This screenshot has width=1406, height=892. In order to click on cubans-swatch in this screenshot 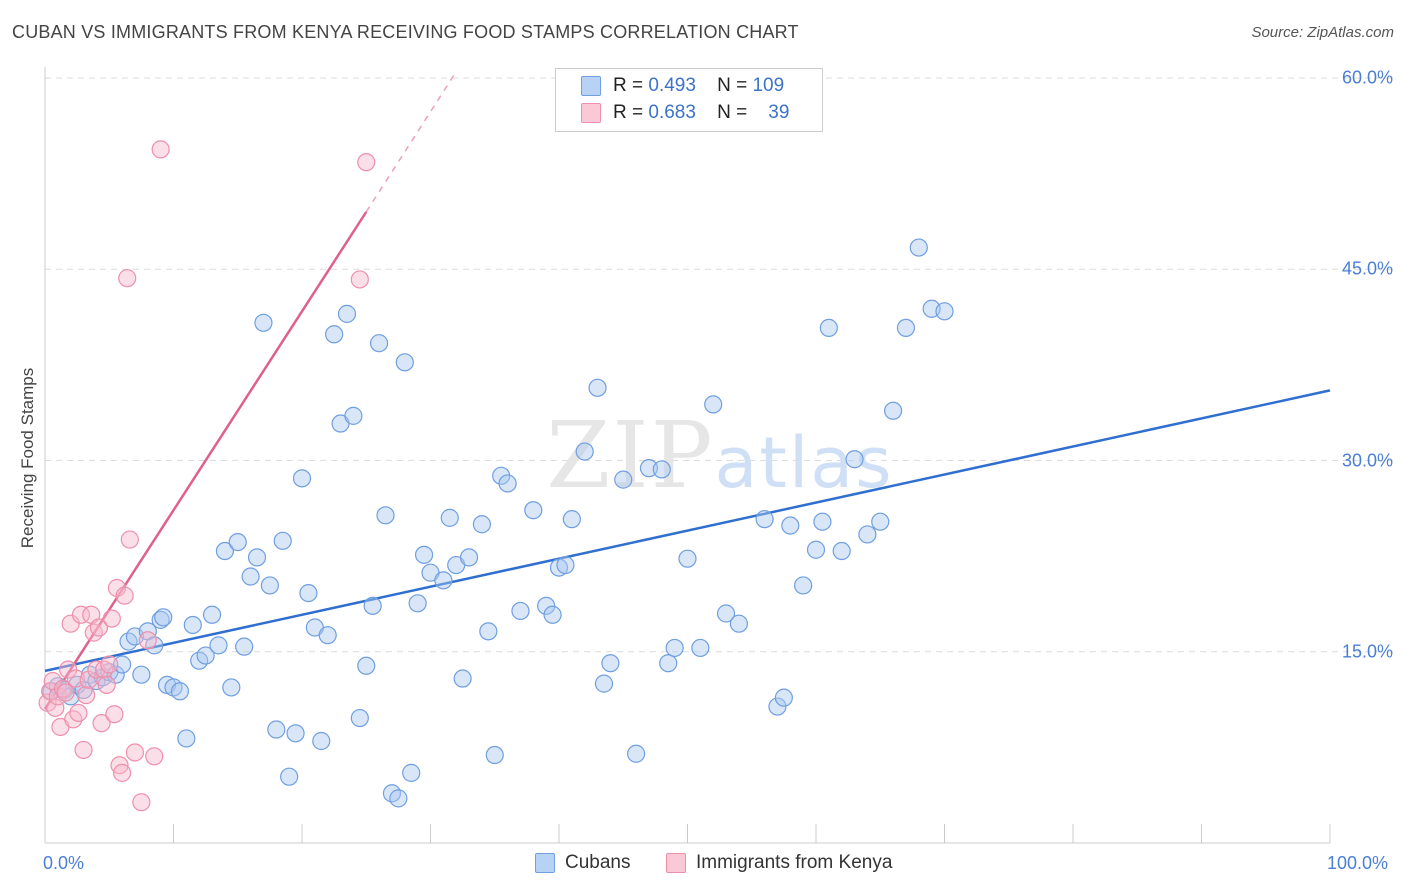, I will do `click(591, 86)`.